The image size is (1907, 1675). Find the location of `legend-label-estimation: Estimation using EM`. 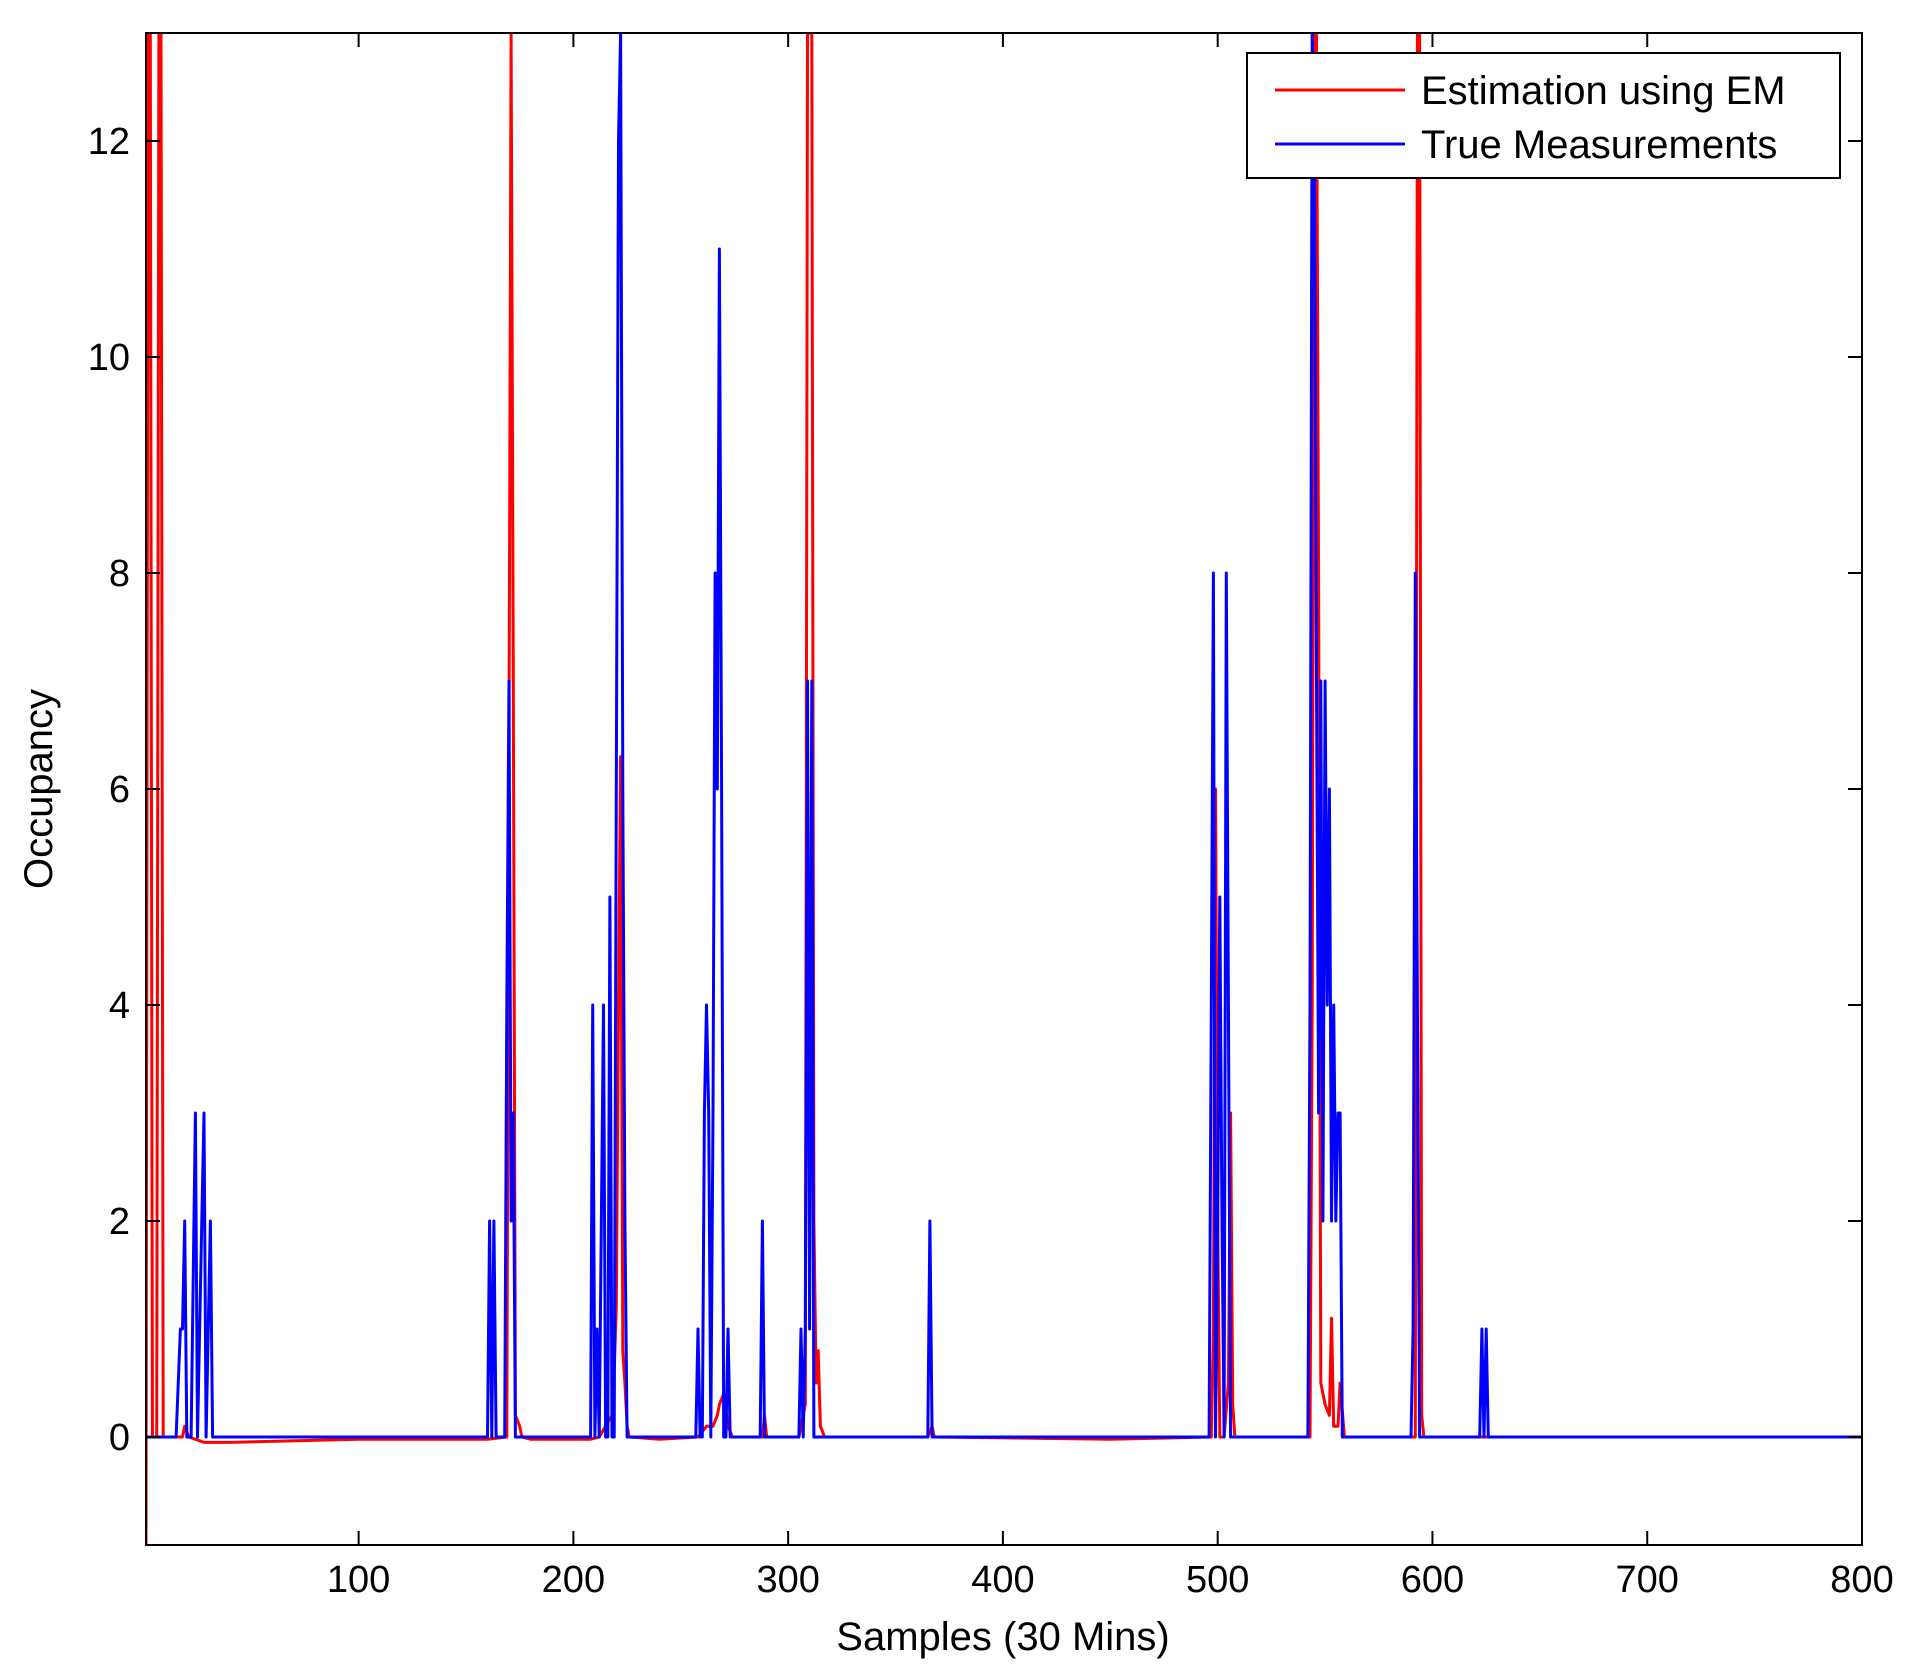

legend-label-estimation: Estimation using EM is located at coordinates (1603, 91).